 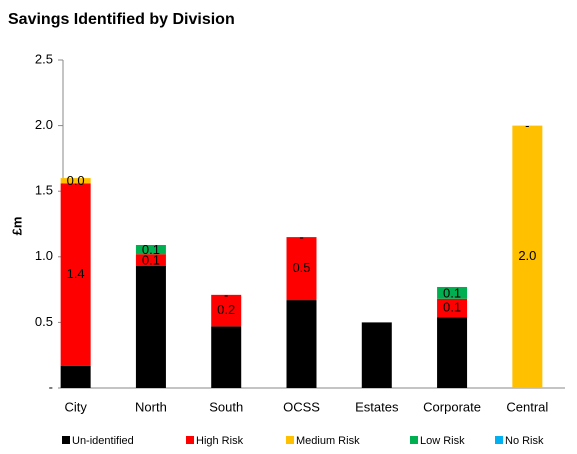 What do you see at coordinates (377, 406) in the screenshot?
I see `x-tick-label: Estates` at bounding box center [377, 406].